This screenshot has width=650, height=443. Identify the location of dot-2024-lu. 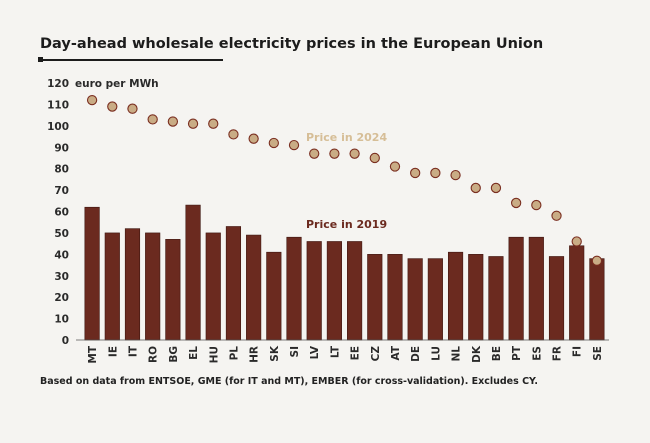
(435, 173).